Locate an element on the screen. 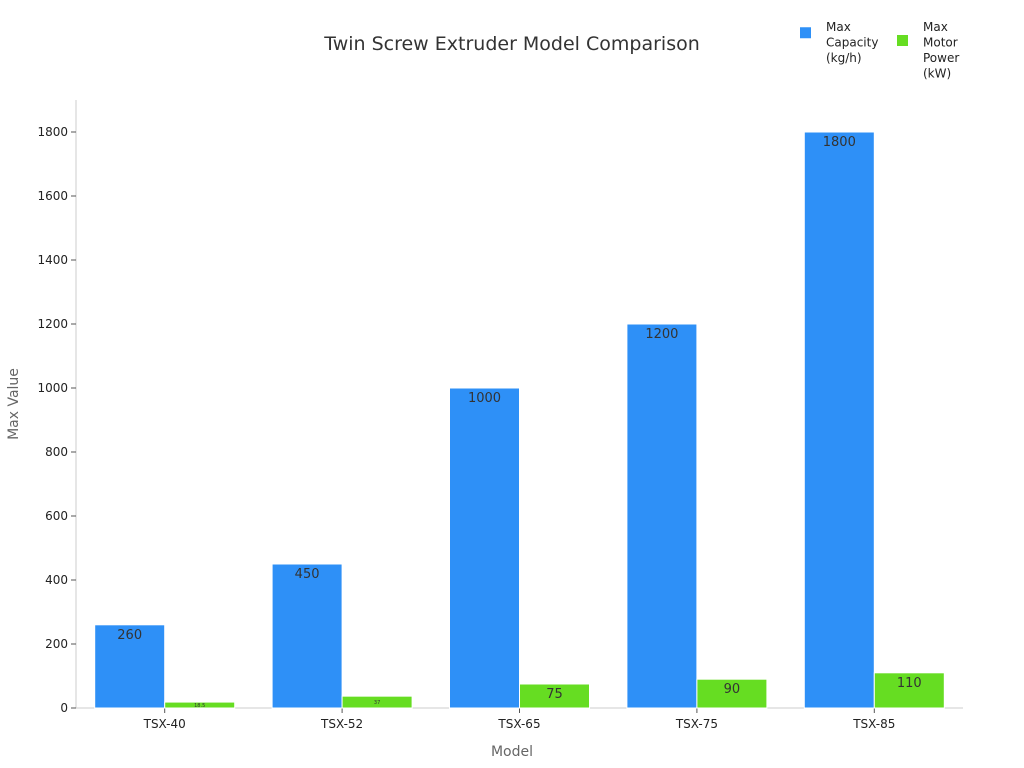 The height and width of the screenshot is (768, 1024). data-label: 1800 is located at coordinates (839, 142).